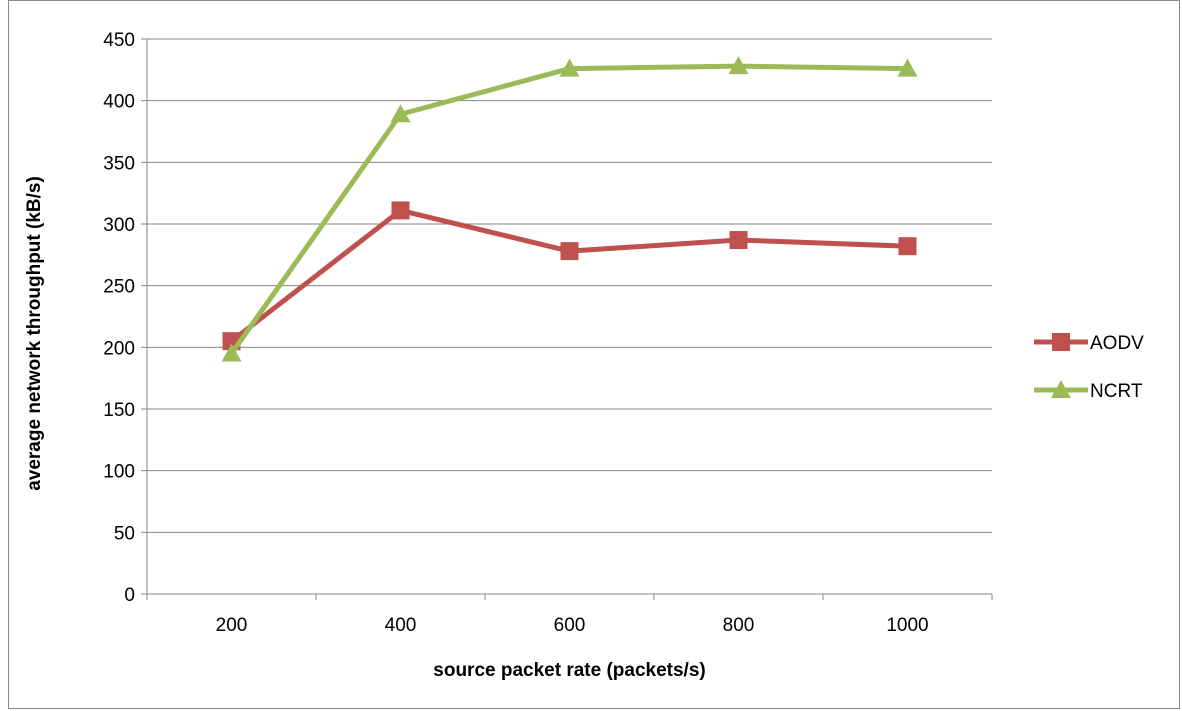 The image size is (1182, 711). Describe the element at coordinates (1088, 391) in the screenshot. I see `legend-item-ncrt: NCRT` at that location.